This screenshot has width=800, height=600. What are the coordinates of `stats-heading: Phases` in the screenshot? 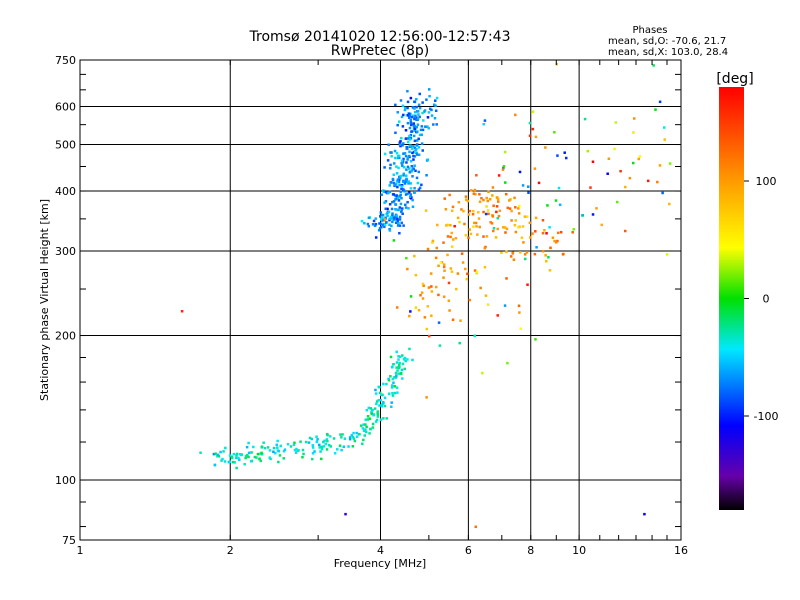 It's located at (649, 30).